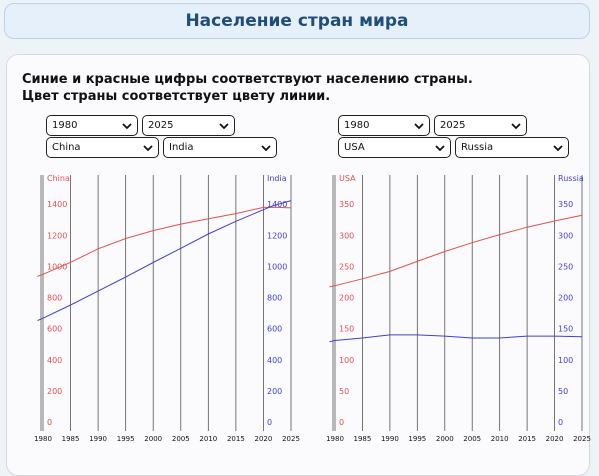  Describe the element at coordinates (417, 439) in the screenshot. I see `right-x-tick-label: 1995` at that location.